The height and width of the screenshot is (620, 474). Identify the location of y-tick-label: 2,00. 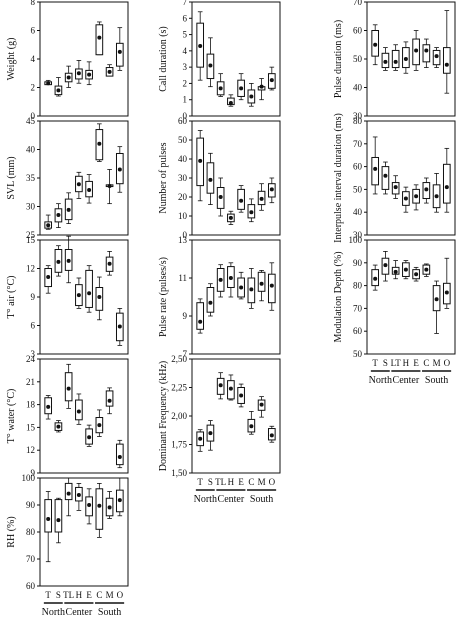
(179, 416).